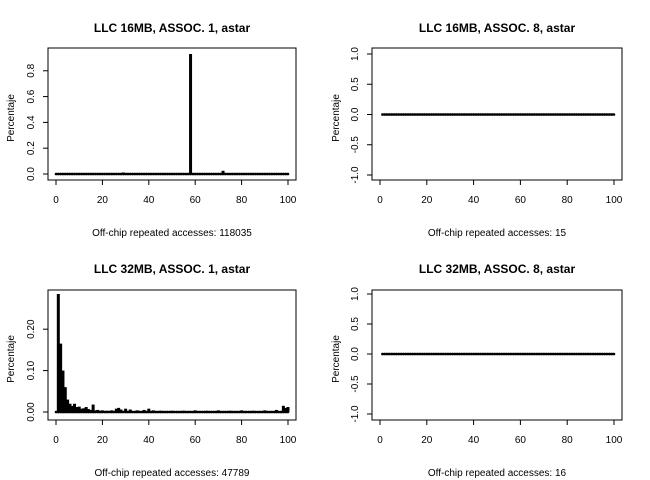  What do you see at coordinates (31, 412) in the screenshot?
I see `y-tick-label: 0.00` at bounding box center [31, 412].